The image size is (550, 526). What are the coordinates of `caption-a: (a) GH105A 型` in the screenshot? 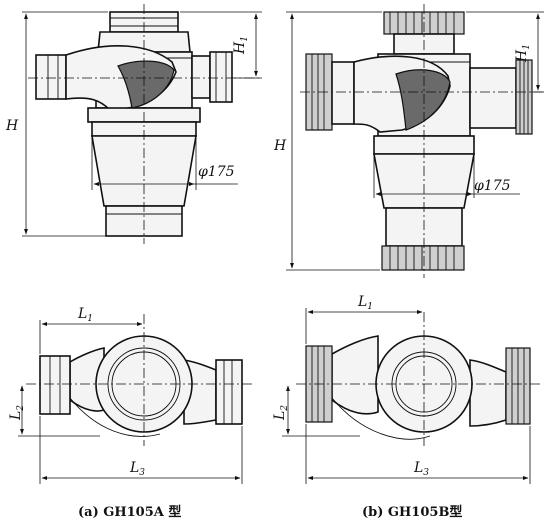 It's located at (129, 512).